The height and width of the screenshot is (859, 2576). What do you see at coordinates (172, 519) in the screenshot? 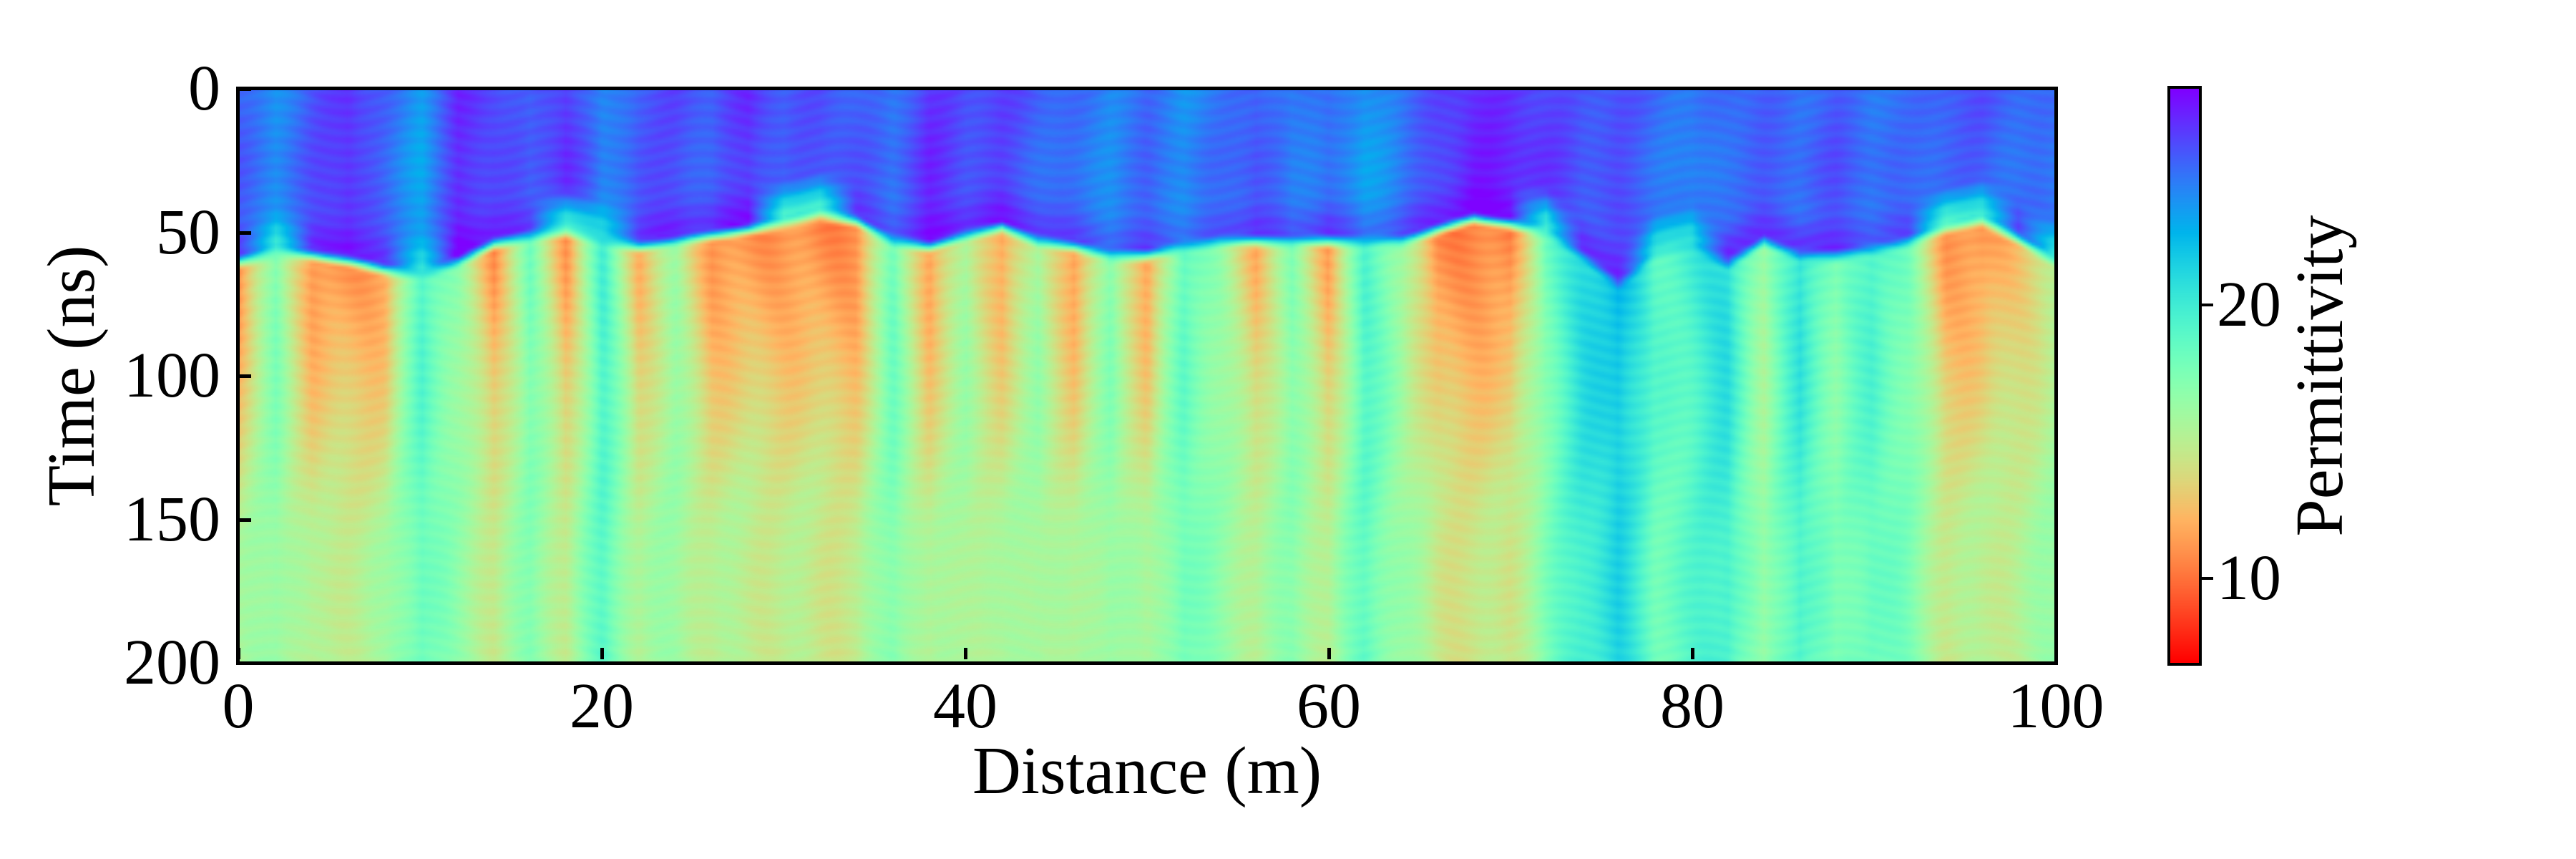
I see `y-tick-label: 150` at bounding box center [172, 519].